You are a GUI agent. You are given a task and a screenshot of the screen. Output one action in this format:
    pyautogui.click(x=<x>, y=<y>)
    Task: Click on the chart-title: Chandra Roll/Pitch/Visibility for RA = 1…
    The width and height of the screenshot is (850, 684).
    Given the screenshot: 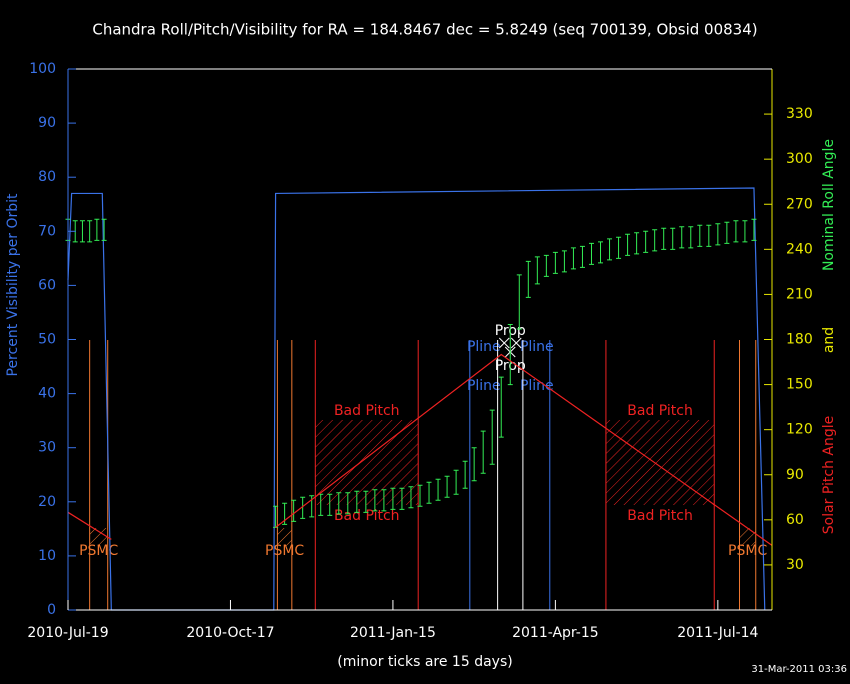 What is the action you would take?
    pyautogui.click(x=424, y=30)
    